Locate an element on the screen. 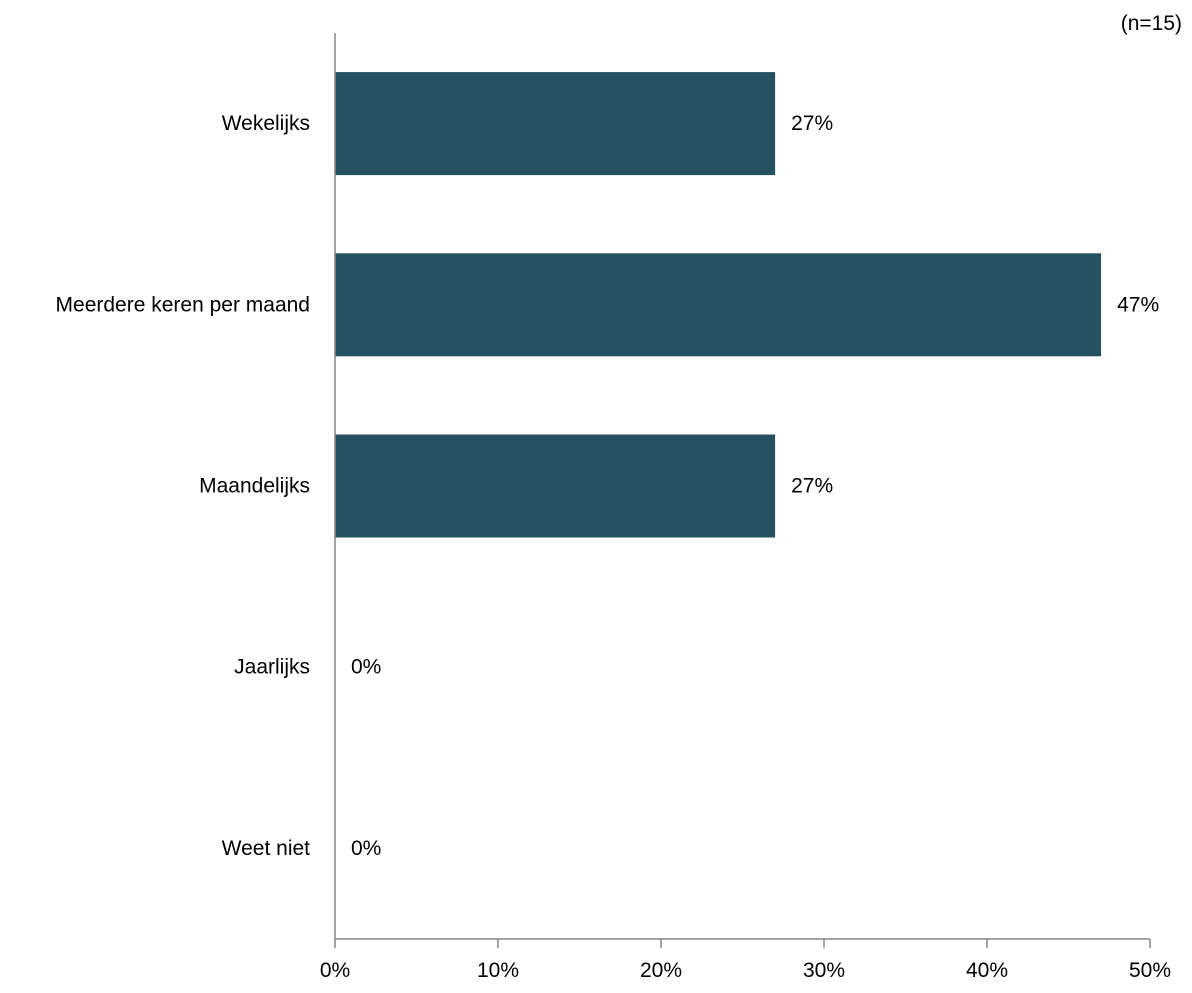 This screenshot has height=993, width=1192. x-tick-label-0: 0% is located at coordinates (335, 970).